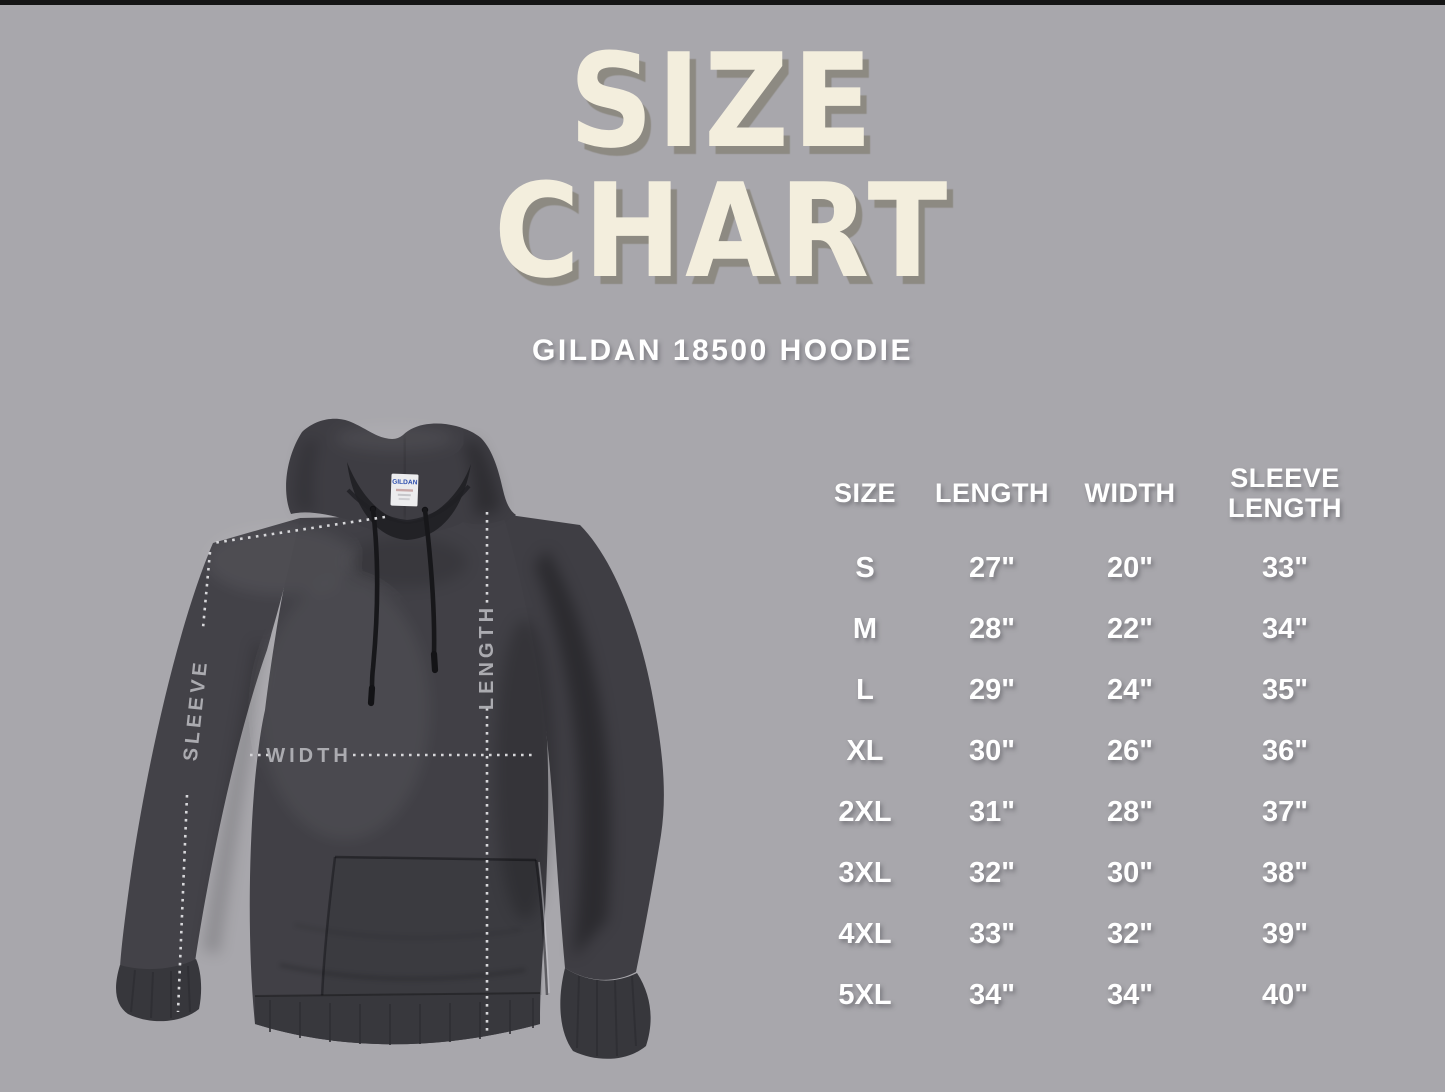 The image size is (1445, 1092). I want to click on cell-length: 30", so click(991, 751).